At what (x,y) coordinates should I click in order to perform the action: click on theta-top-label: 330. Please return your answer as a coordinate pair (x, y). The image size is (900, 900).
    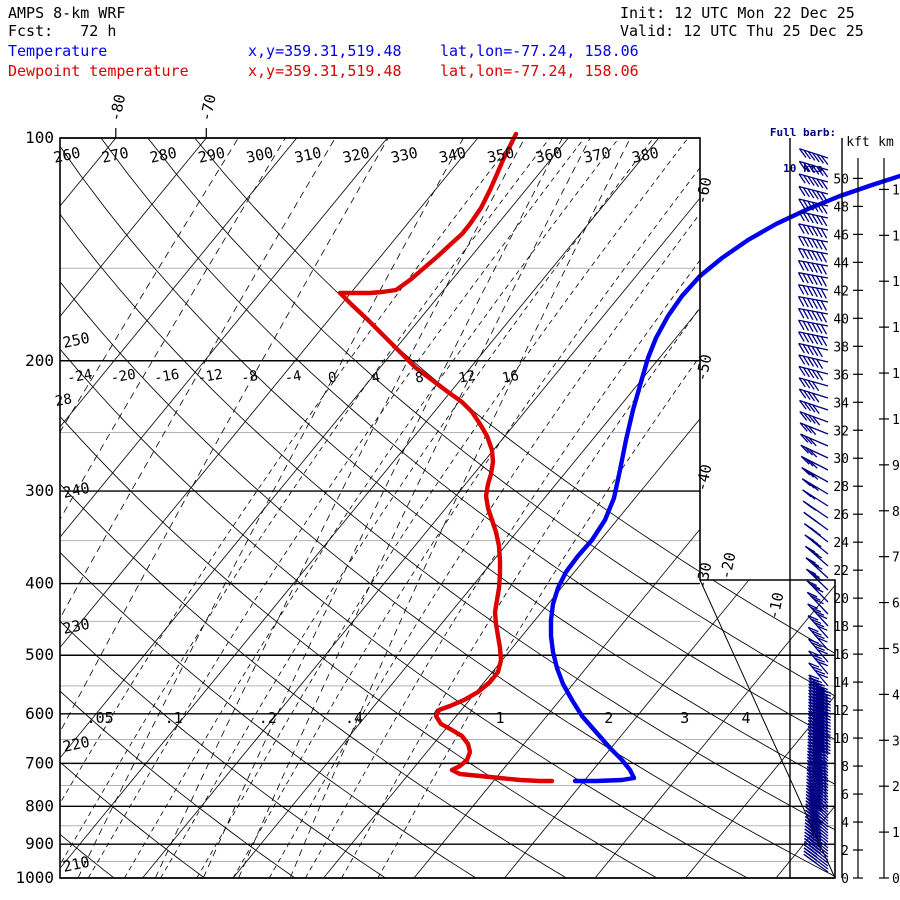
    Looking at the image, I should click on (404, 154).